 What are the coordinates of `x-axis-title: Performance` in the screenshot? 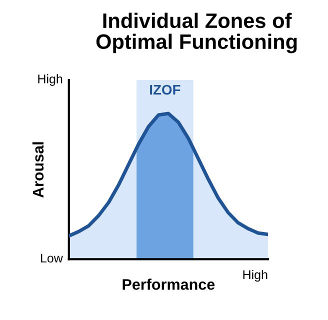 It's located at (168, 284).